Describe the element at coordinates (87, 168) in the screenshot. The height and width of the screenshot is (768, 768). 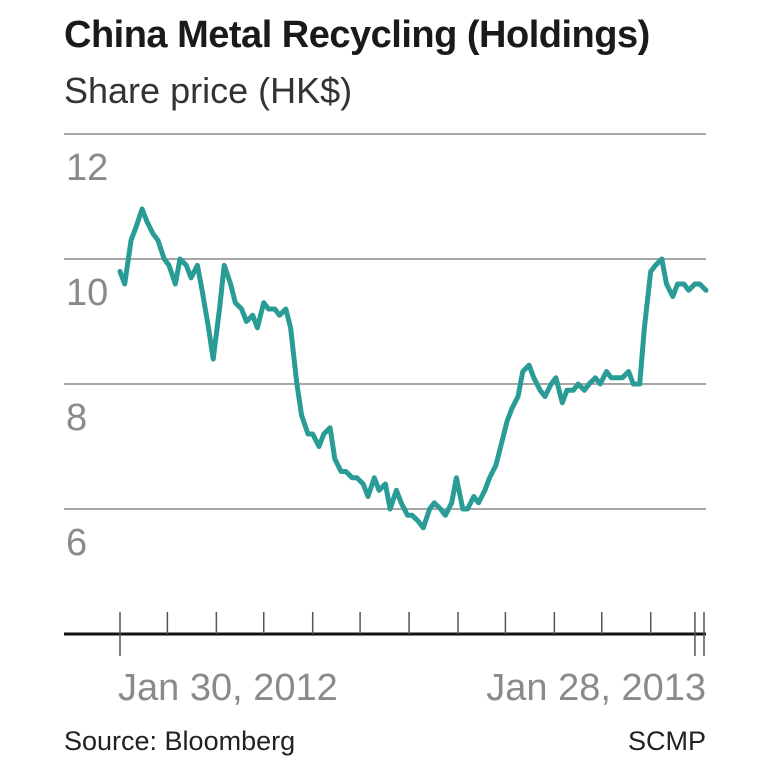
I see `y-tick-label-12: 12` at that location.